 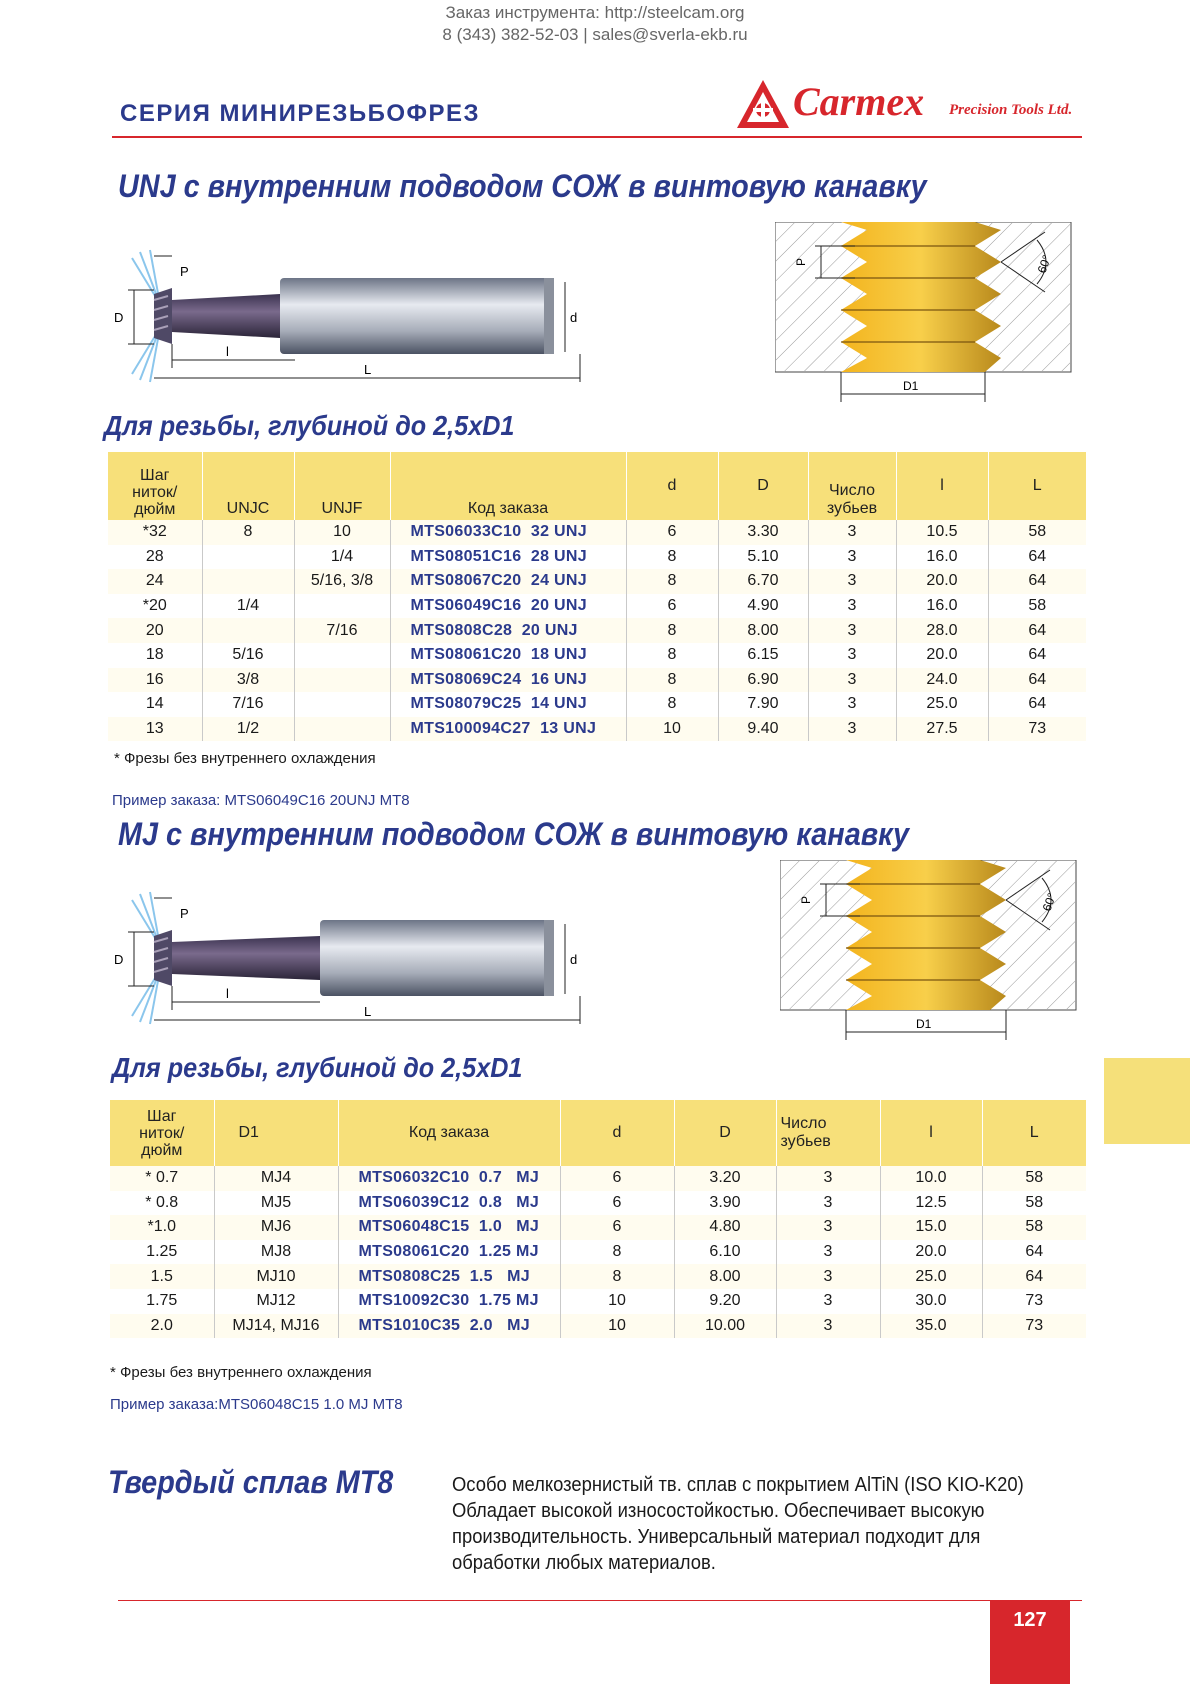 I want to click on unj-footnote: * Фрезы без внутреннего охлаждения, so click(x=245, y=758).